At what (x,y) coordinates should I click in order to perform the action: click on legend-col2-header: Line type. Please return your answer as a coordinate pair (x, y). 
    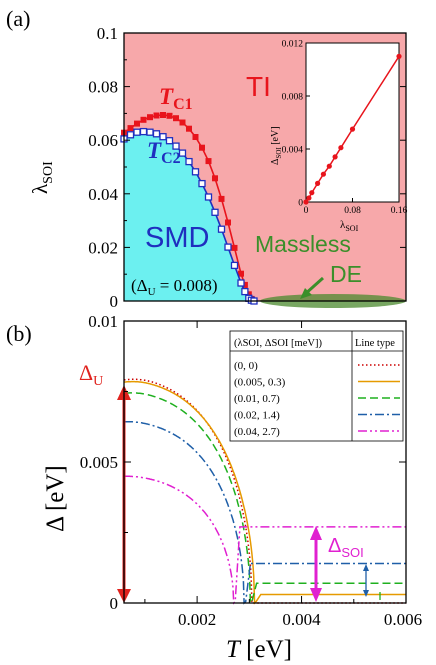
    Looking at the image, I should click on (375, 343).